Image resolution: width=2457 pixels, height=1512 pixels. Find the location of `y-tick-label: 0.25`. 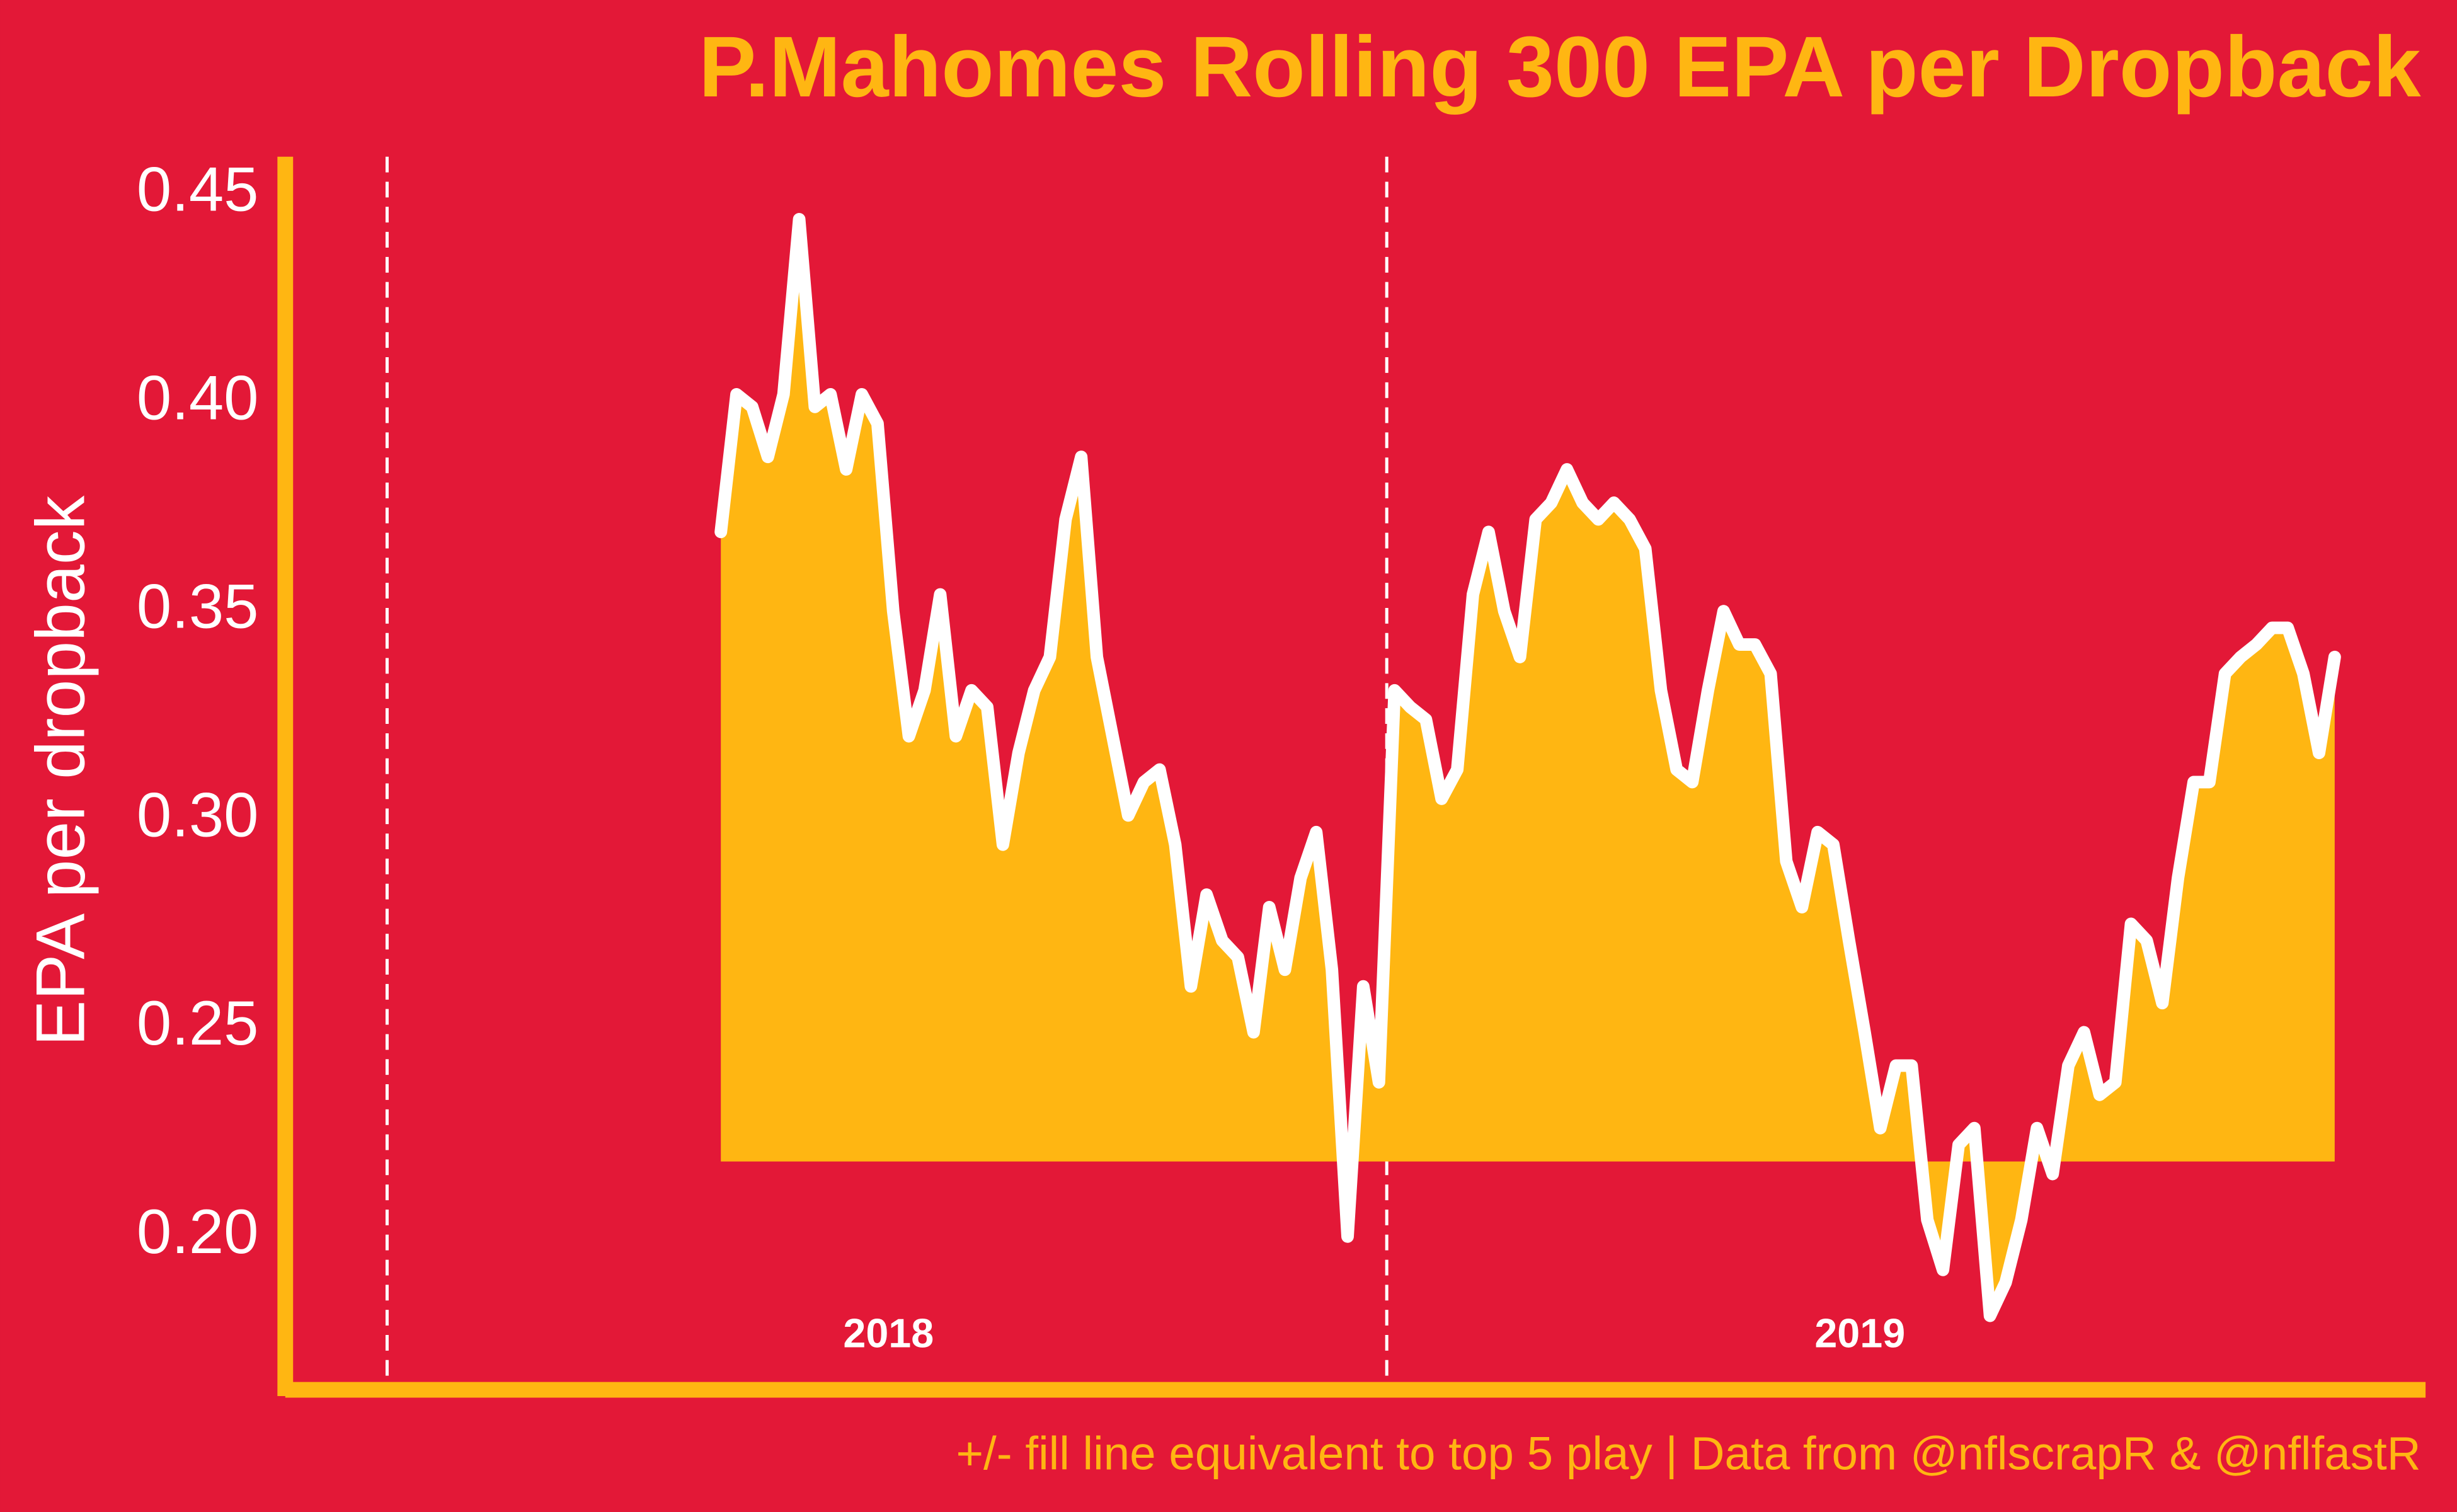

y-tick-label: 0.25 is located at coordinates (198, 1023).